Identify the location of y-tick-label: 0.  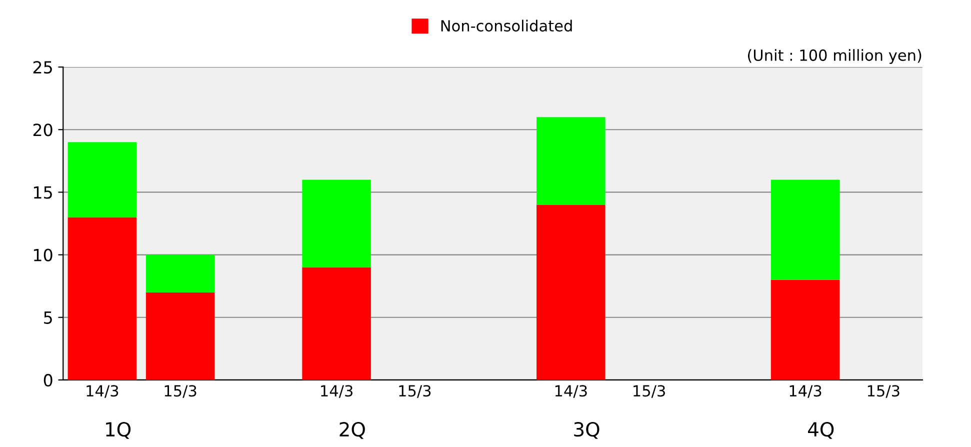
(48, 380).